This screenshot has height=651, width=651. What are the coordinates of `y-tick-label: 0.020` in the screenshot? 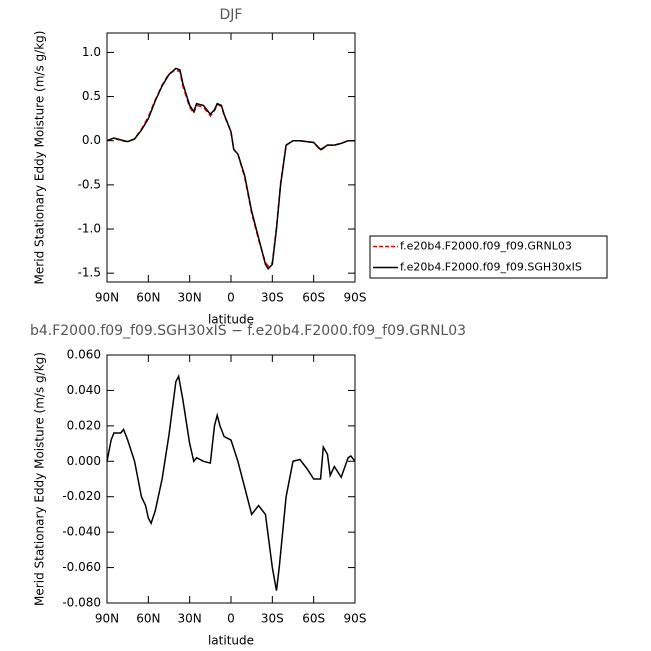 It's located at (84, 425).